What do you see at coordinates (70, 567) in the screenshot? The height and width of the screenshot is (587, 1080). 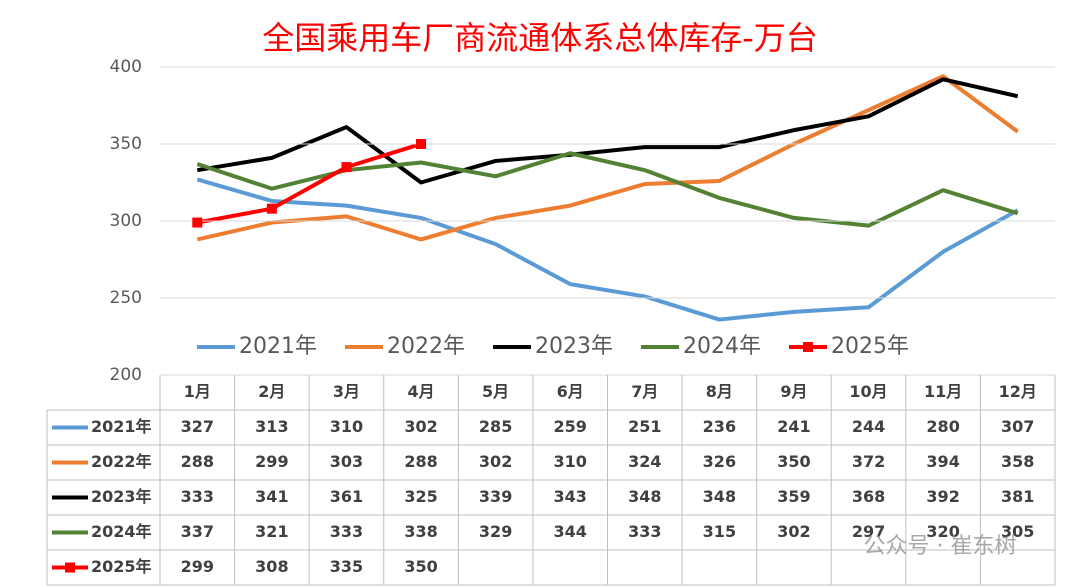 I see `table-key-marker` at bounding box center [70, 567].